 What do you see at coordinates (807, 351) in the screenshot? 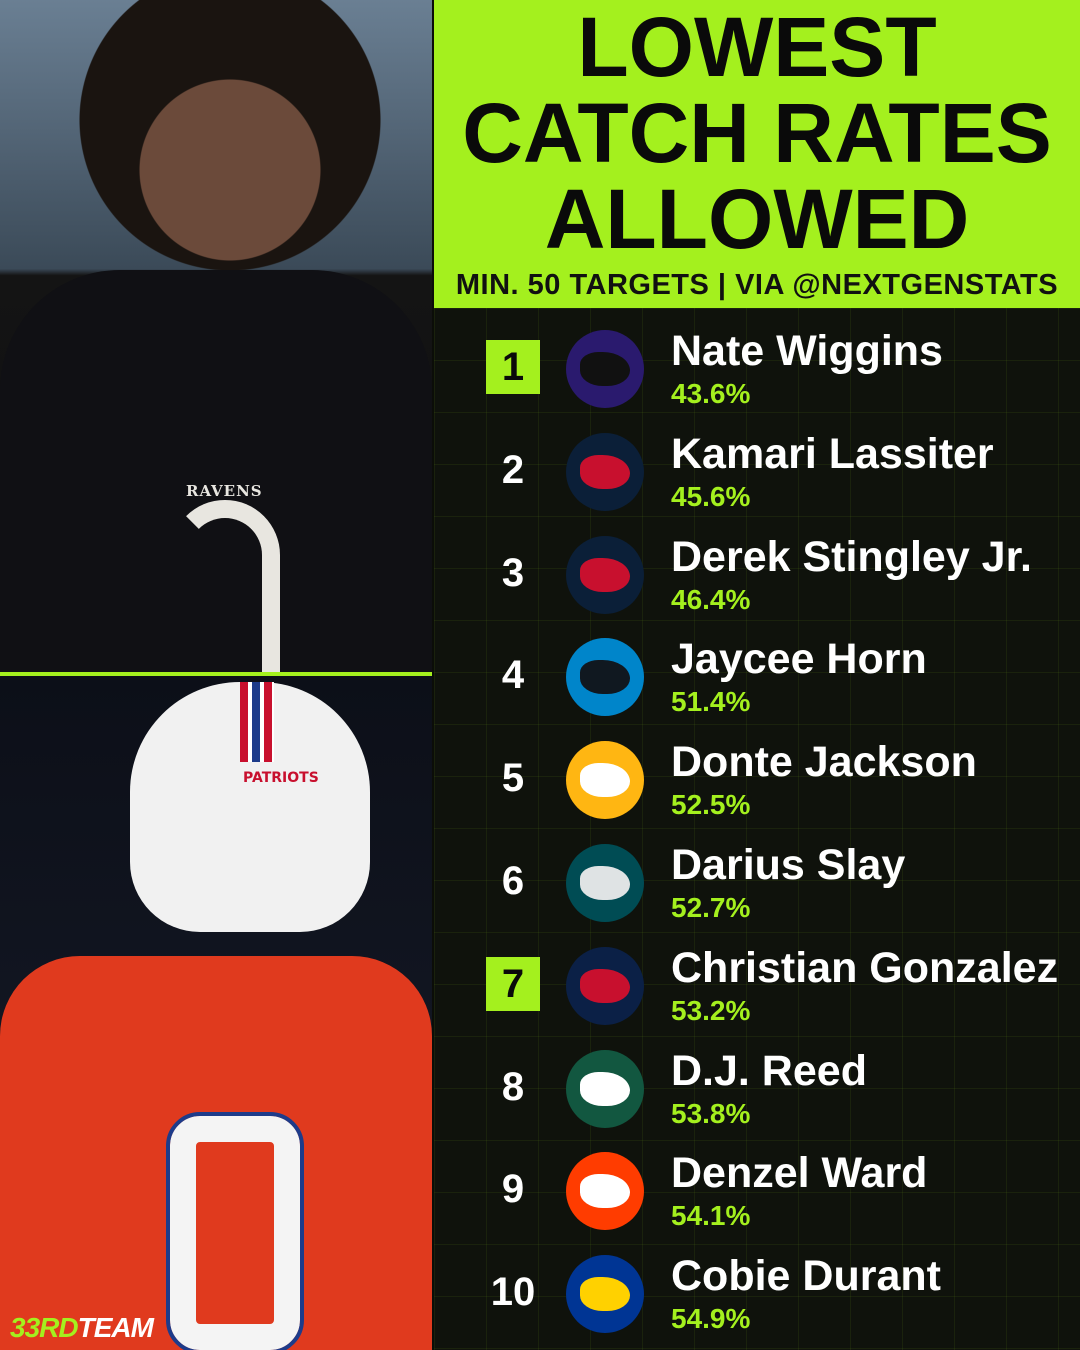
I see `player-name: Nate Wiggins` at bounding box center [807, 351].